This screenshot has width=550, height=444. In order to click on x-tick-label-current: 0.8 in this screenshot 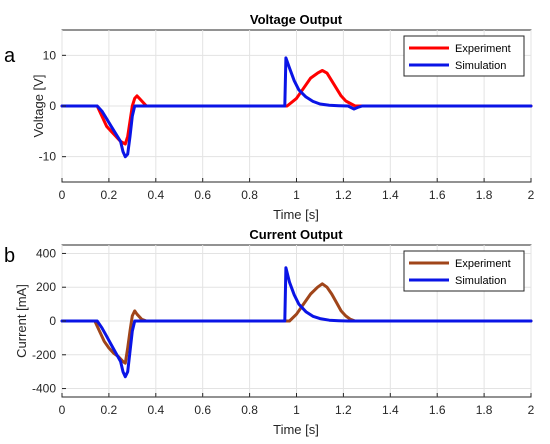, I will do `click(249, 410)`.